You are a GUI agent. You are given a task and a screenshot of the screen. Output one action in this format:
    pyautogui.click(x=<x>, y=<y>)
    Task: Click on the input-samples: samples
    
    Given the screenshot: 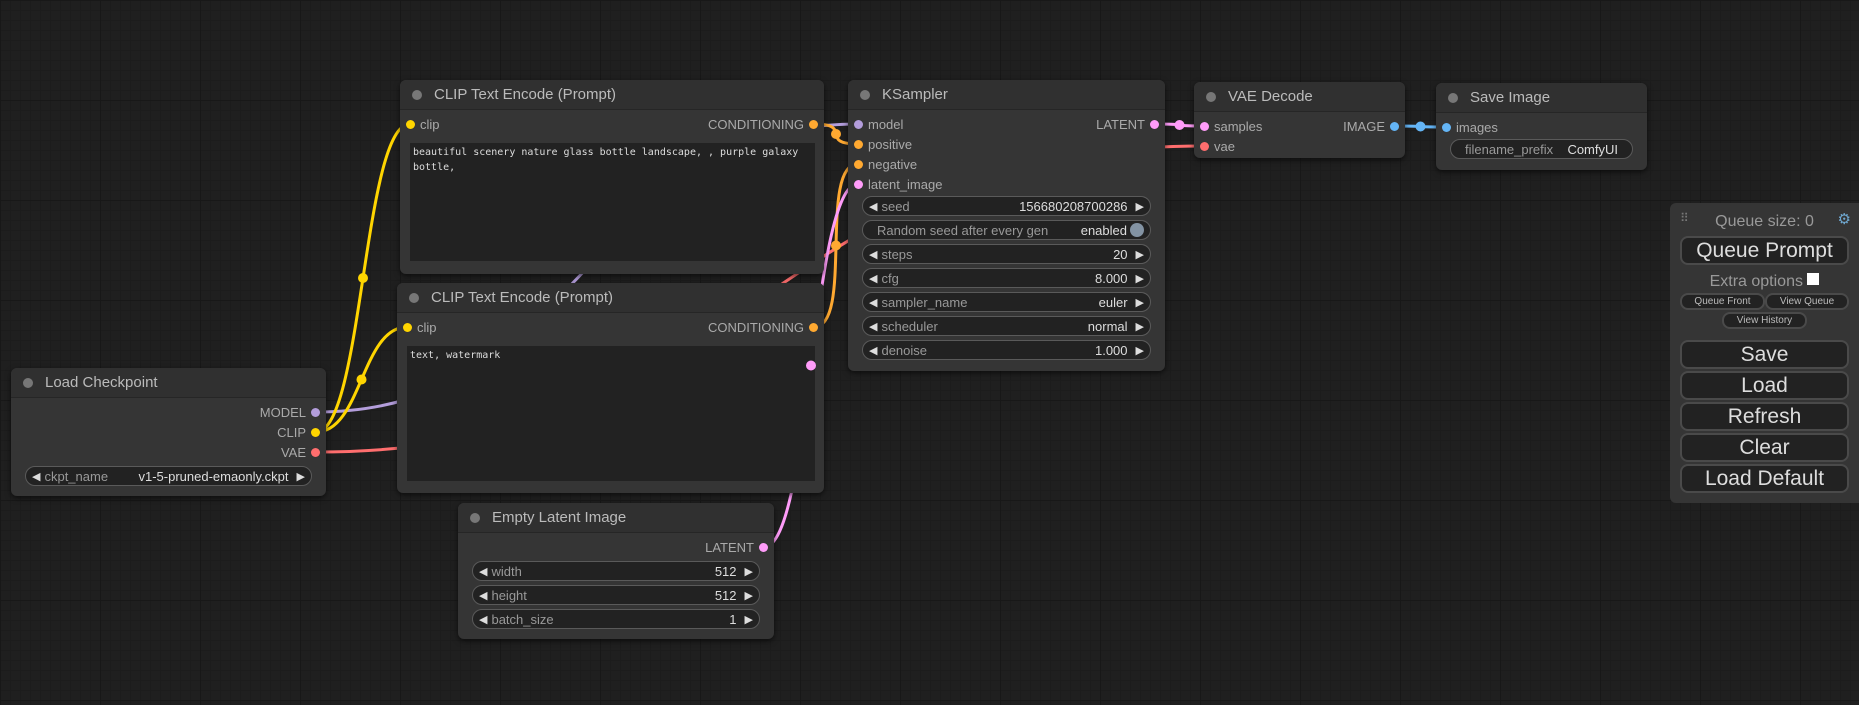 What is the action you would take?
    pyautogui.click(x=1299, y=126)
    